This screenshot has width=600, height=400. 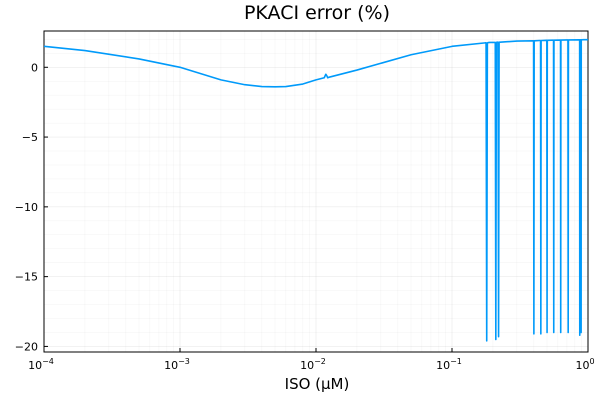 What do you see at coordinates (320, 361) in the screenshot?
I see `x-tick-exponent: −2` at bounding box center [320, 361].